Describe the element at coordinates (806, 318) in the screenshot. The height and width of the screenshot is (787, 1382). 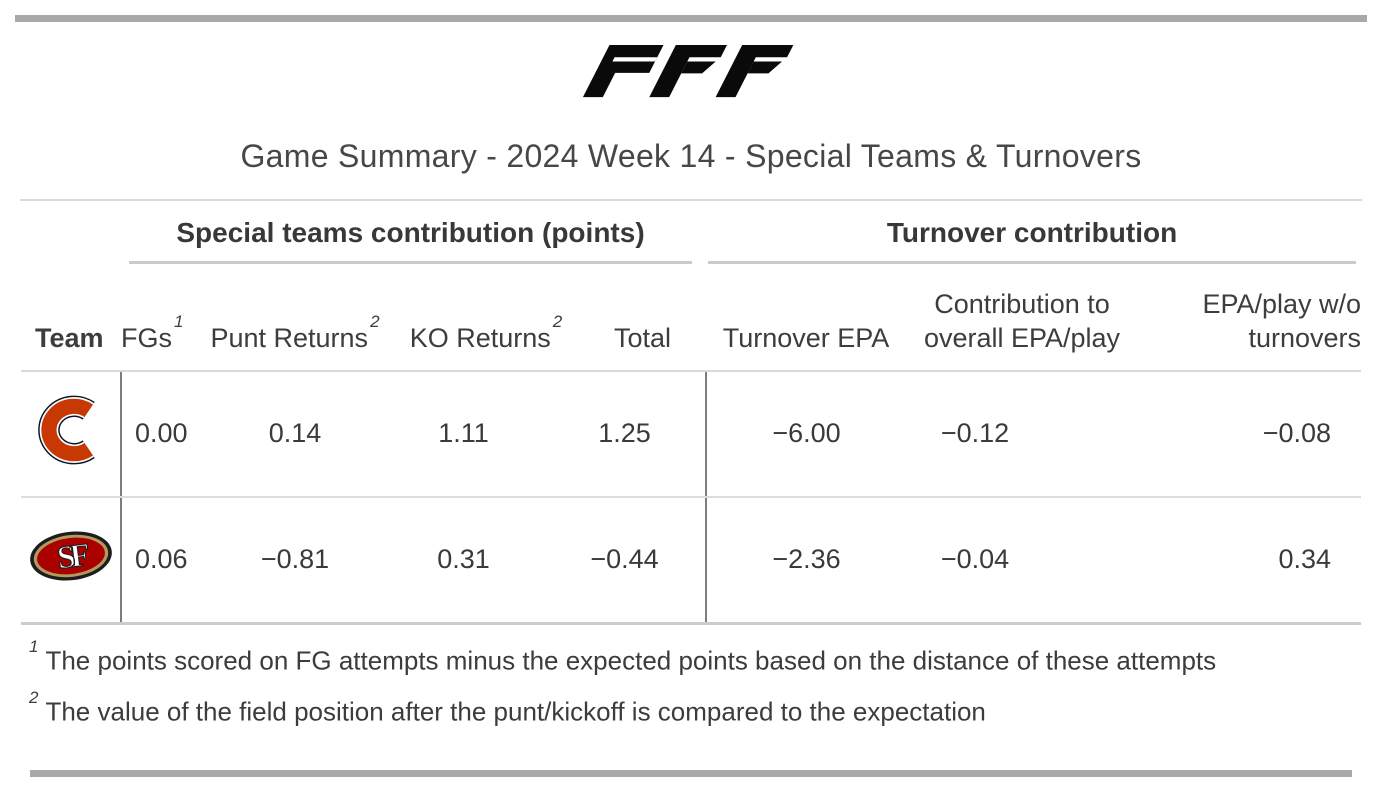
I see `column-header-turnover-epa: Turnover EPA` at that location.